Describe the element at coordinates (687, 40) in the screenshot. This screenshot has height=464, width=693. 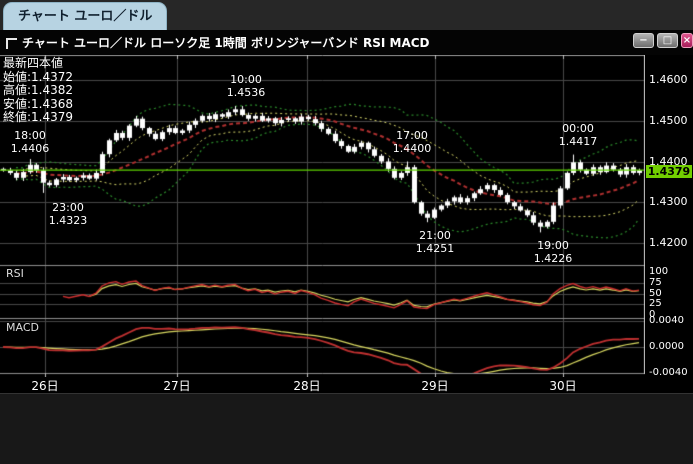
I see `close-button: ×` at that location.